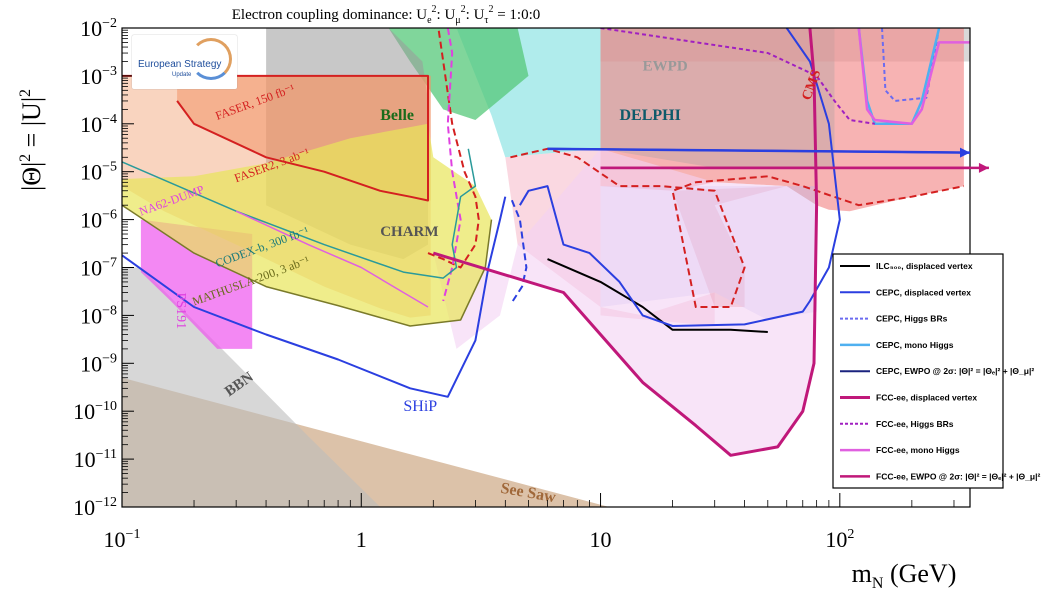 The width and height of the screenshot is (1054, 594). I want to click on y-tick-label: 10⁻⁹, so click(98, 363).